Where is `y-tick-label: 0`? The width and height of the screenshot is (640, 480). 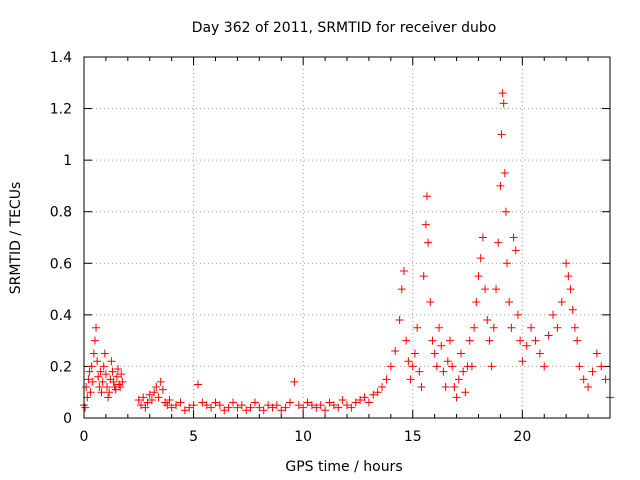 y-tick-label: 0 is located at coordinates (67, 419).